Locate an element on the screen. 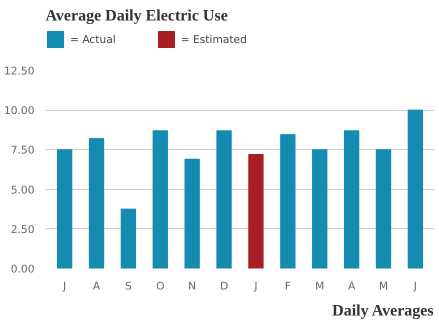 Image resolution: width=439 pixels, height=324 pixels. y-tick-label: 7.50 is located at coordinates (22, 150).